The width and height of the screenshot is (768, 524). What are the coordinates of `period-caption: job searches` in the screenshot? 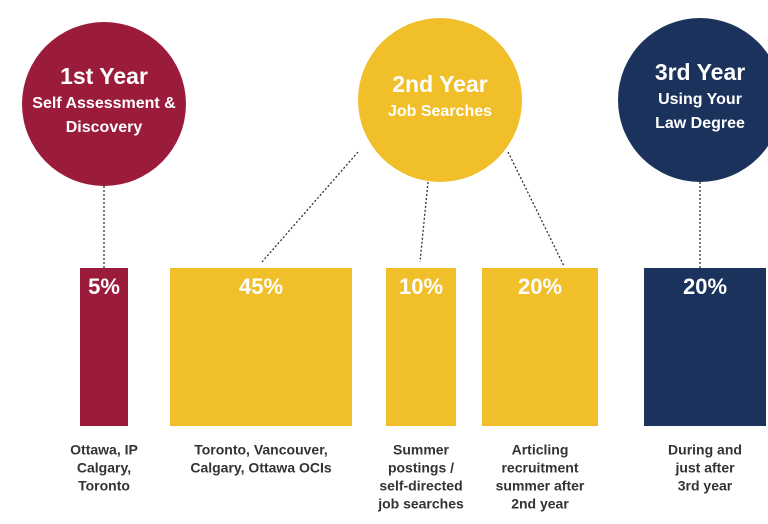 It's located at (420, 504).